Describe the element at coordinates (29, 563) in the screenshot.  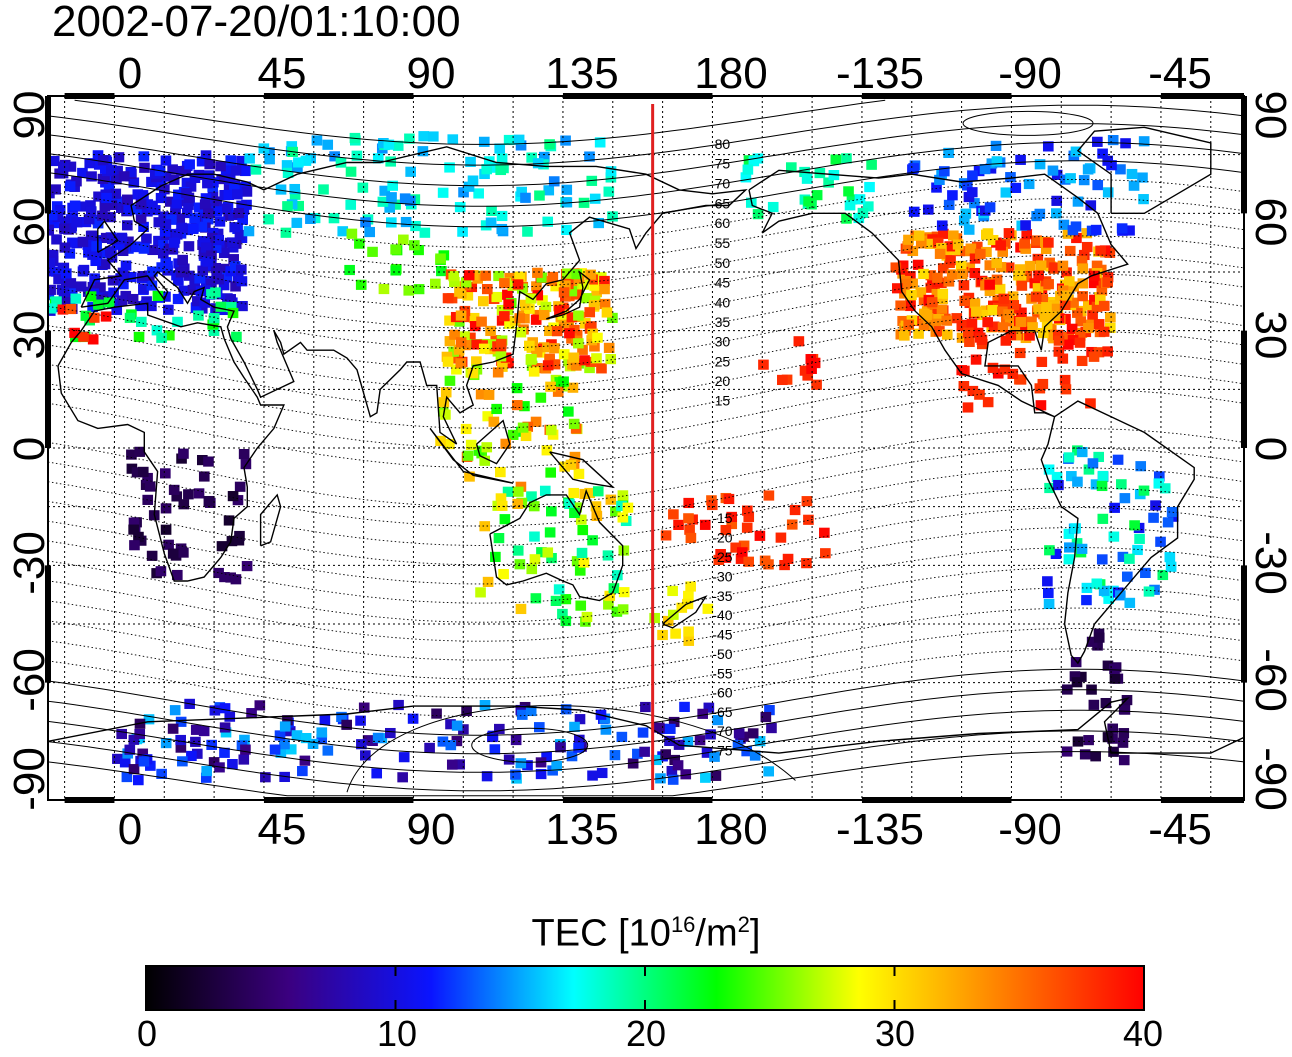
I see `left-lat-tick: -30` at that location.